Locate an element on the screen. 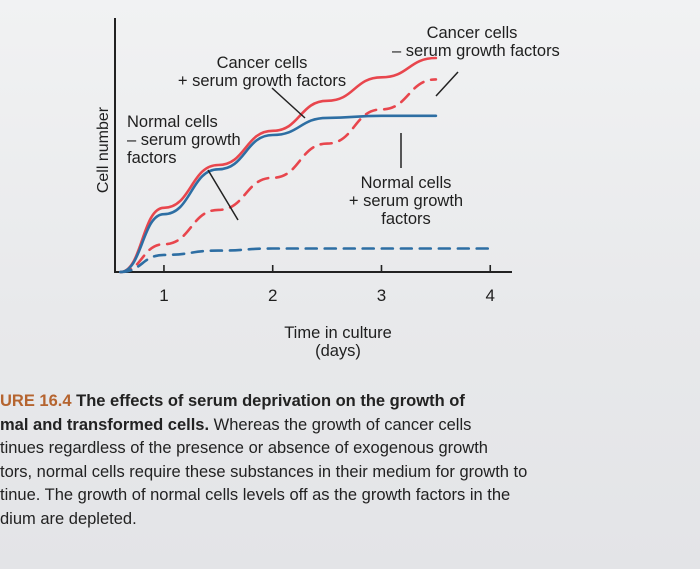 This screenshot has width=700, height=569. annotation-normal-minus: Normal cells – serum growth factors is located at coordinates (184, 140).